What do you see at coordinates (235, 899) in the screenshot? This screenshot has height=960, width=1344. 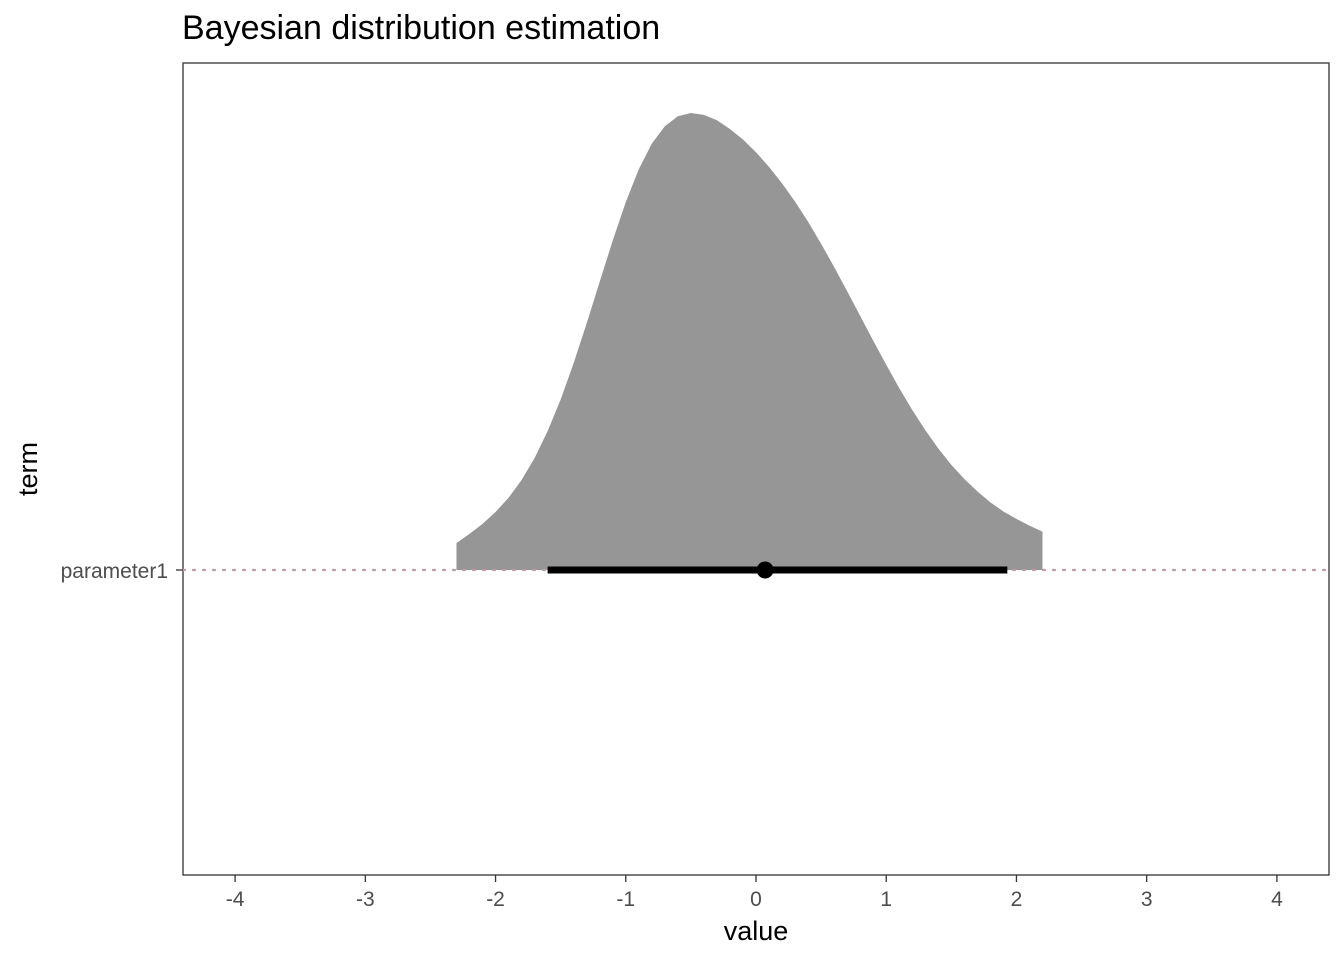 I see `x-tick-label: -4` at bounding box center [235, 899].